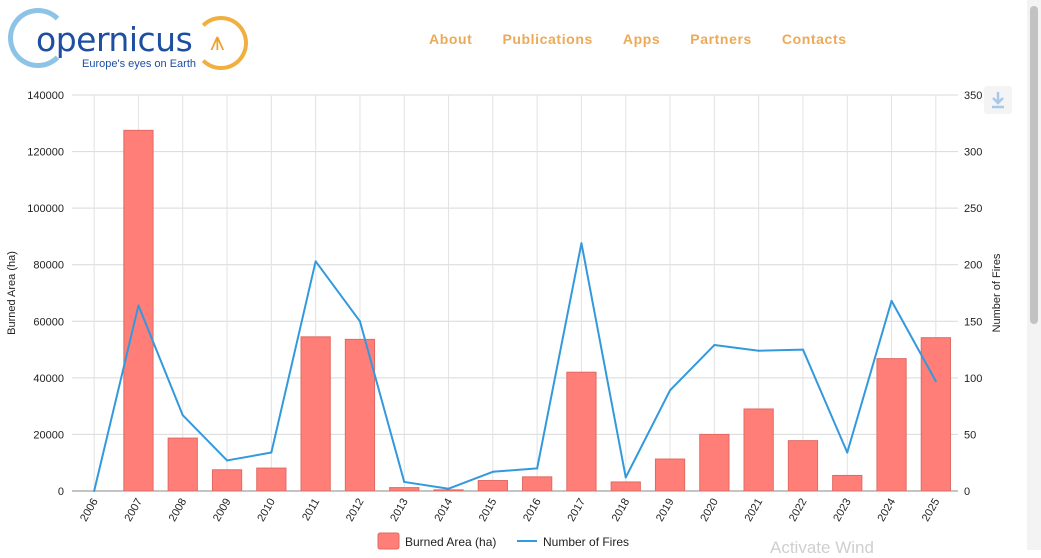 This screenshot has width=1041, height=558. Describe the element at coordinates (48, 322) in the screenshot. I see `y-tick-label: 60000` at that location.